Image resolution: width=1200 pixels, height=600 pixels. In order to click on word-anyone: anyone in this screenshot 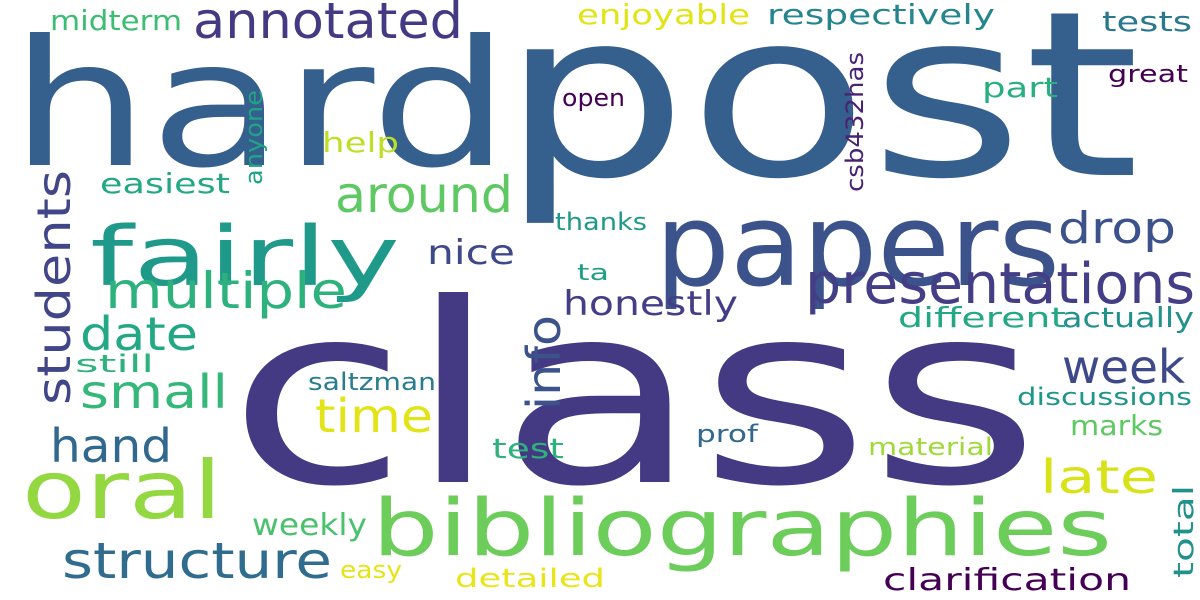, I will do `click(254, 137)`.